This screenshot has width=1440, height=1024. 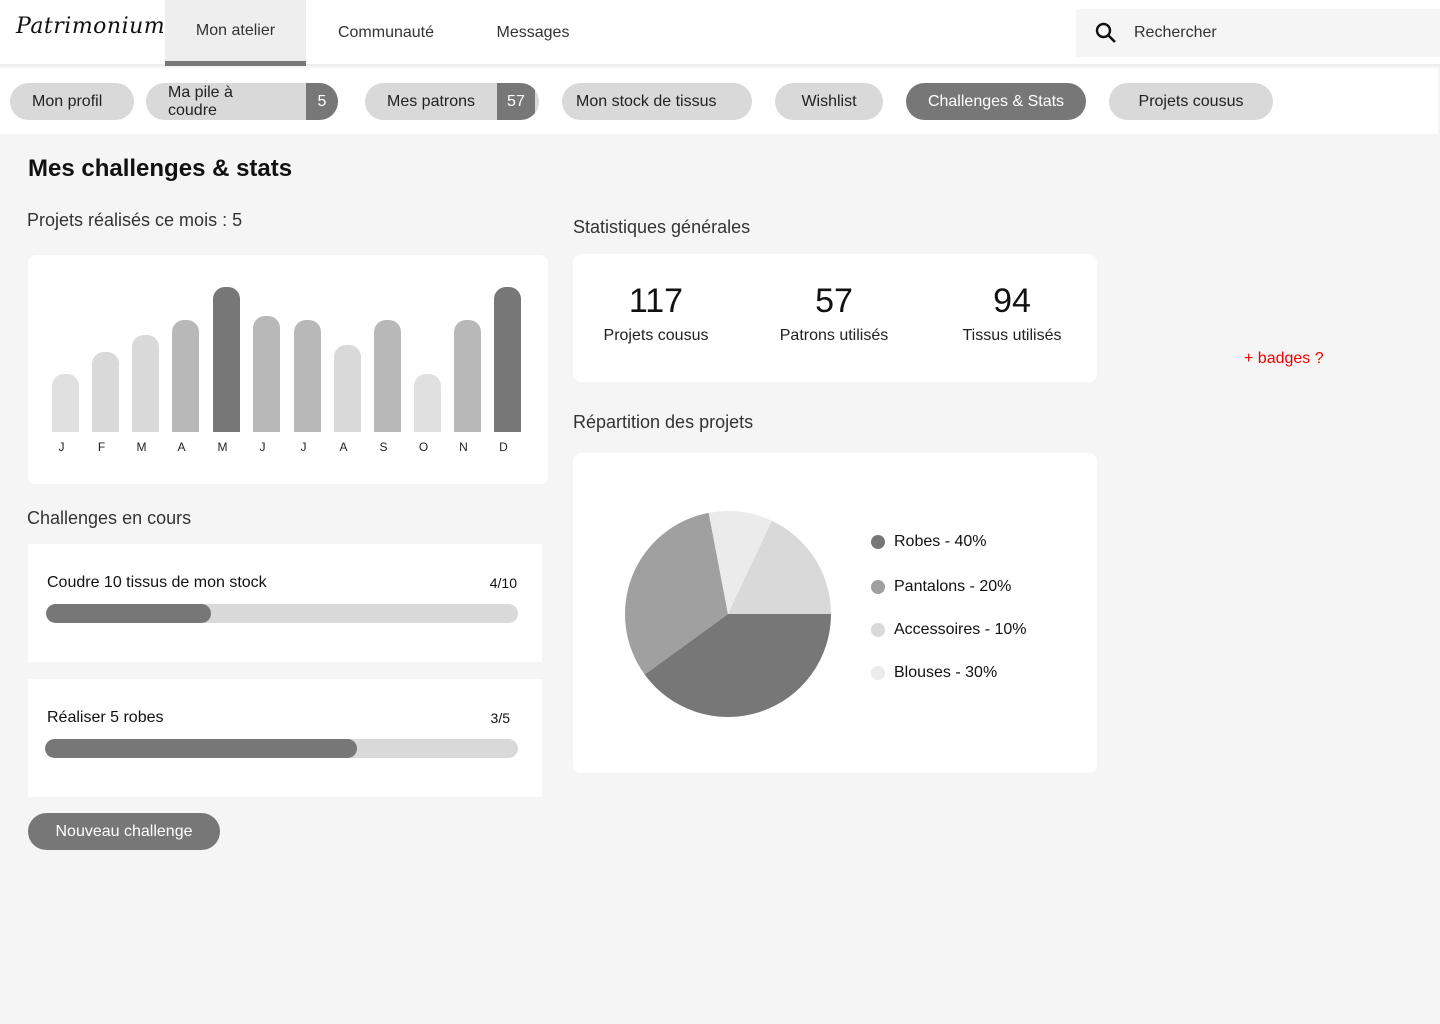 I want to click on stat-patrons: 57 Patrons utilisés, so click(x=834, y=313).